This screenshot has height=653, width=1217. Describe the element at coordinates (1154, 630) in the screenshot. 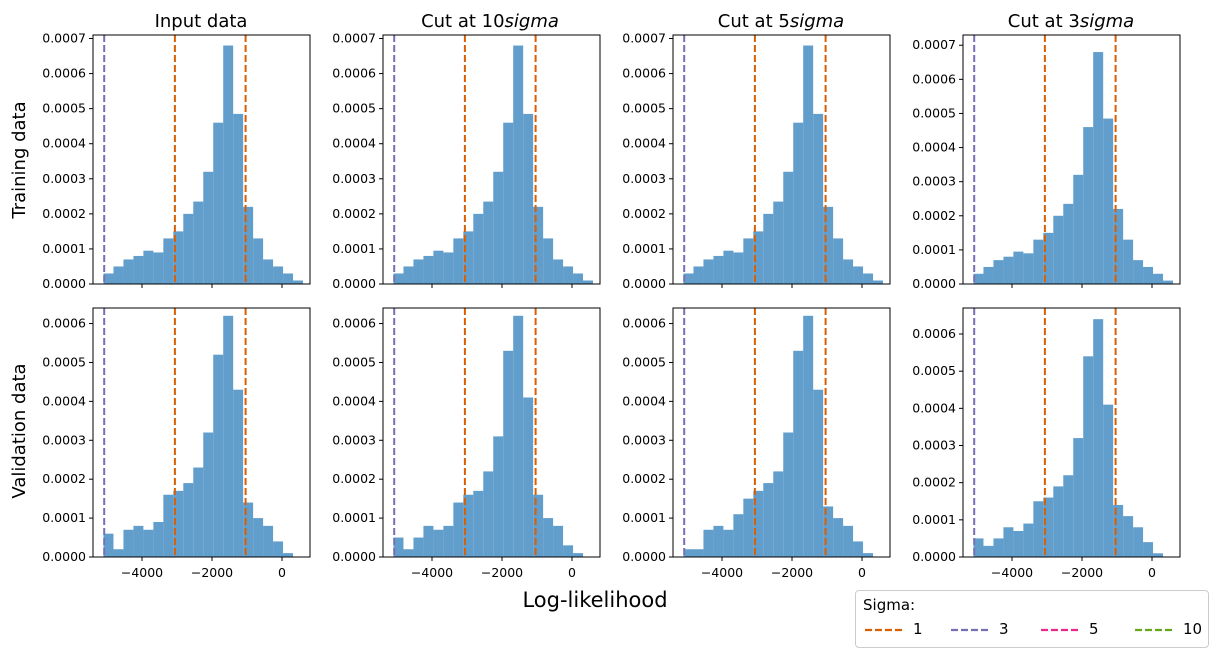

I see `legend-line-swatch` at that location.